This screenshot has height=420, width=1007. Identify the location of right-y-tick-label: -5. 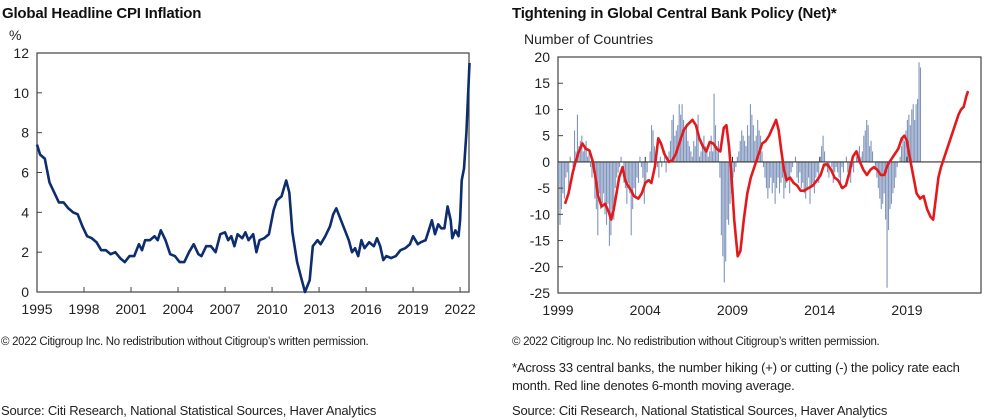
(544, 188).